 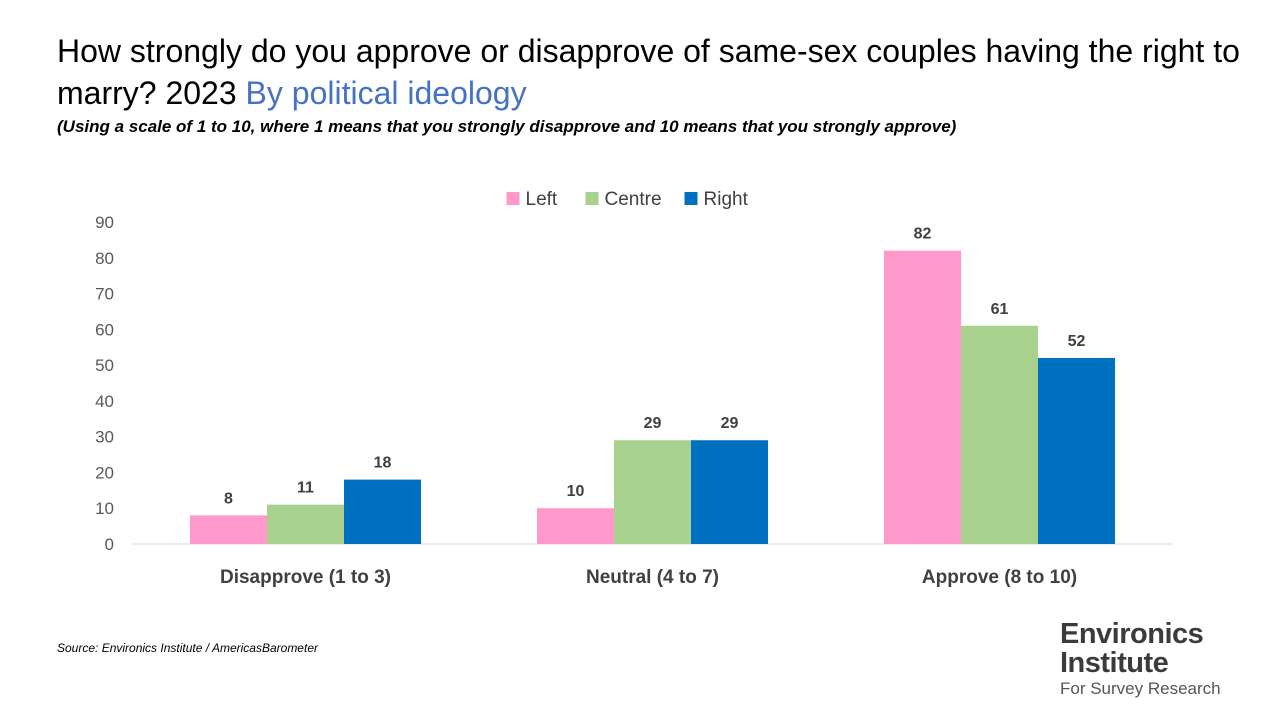 What do you see at coordinates (104, 508) in the screenshot?
I see `y-tick-label: 10` at bounding box center [104, 508].